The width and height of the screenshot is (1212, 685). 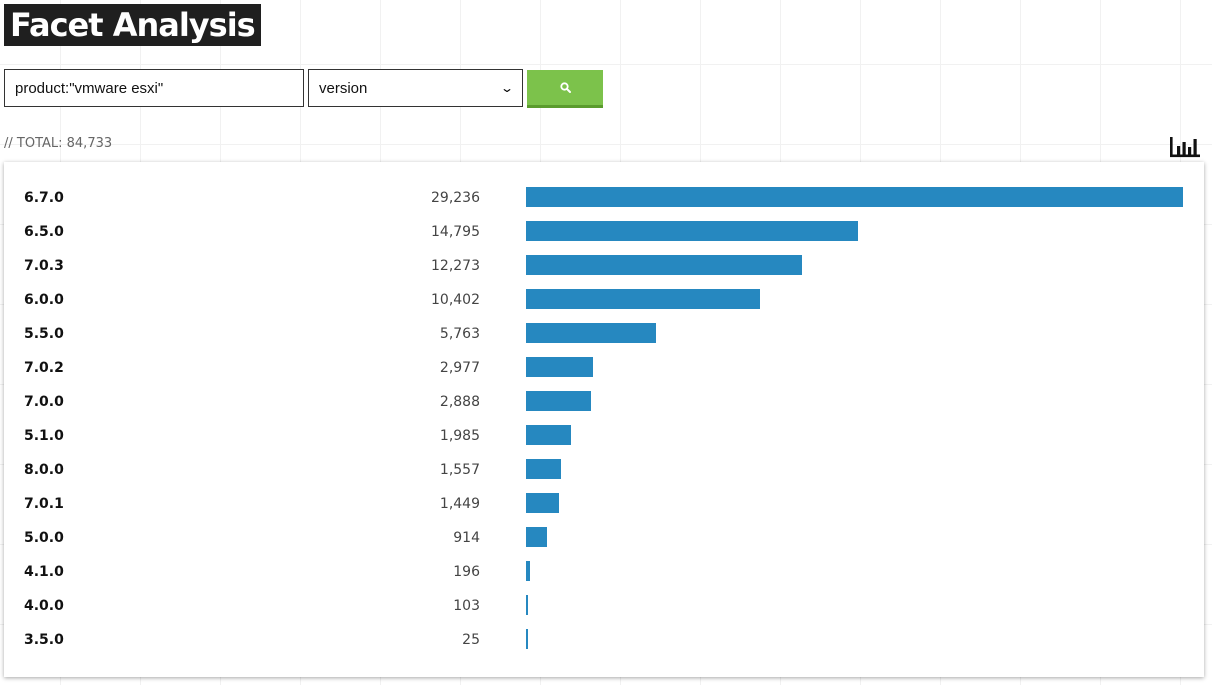 What do you see at coordinates (455, 300) in the screenshot?
I see `facet-count: 10,402` at bounding box center [455, 300].